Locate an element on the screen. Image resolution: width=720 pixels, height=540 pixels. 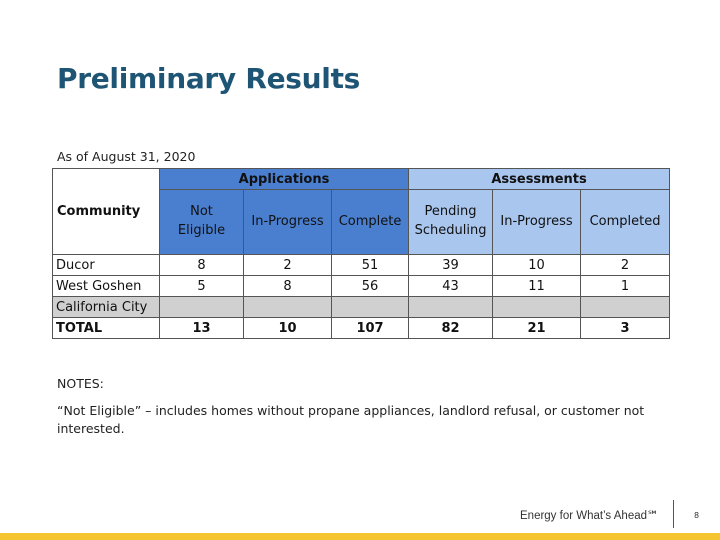
total-cell: 82 is located at coordinates (451, 328).